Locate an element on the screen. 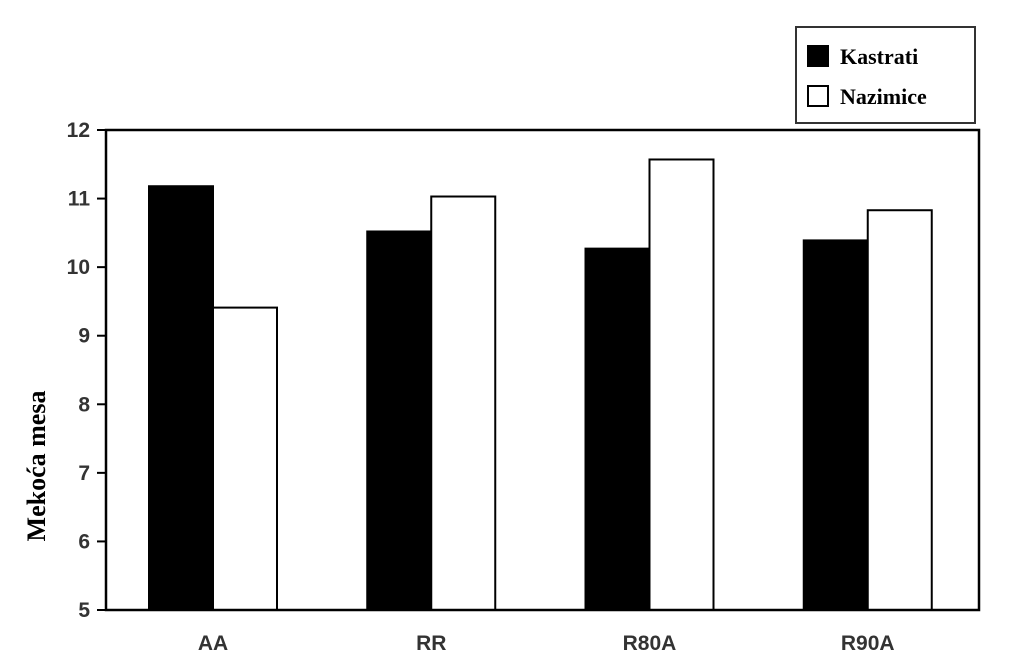 The height and width of the screenshot is (664, 1023). y-tick-label: 9 is located at coordinates (84, 336).